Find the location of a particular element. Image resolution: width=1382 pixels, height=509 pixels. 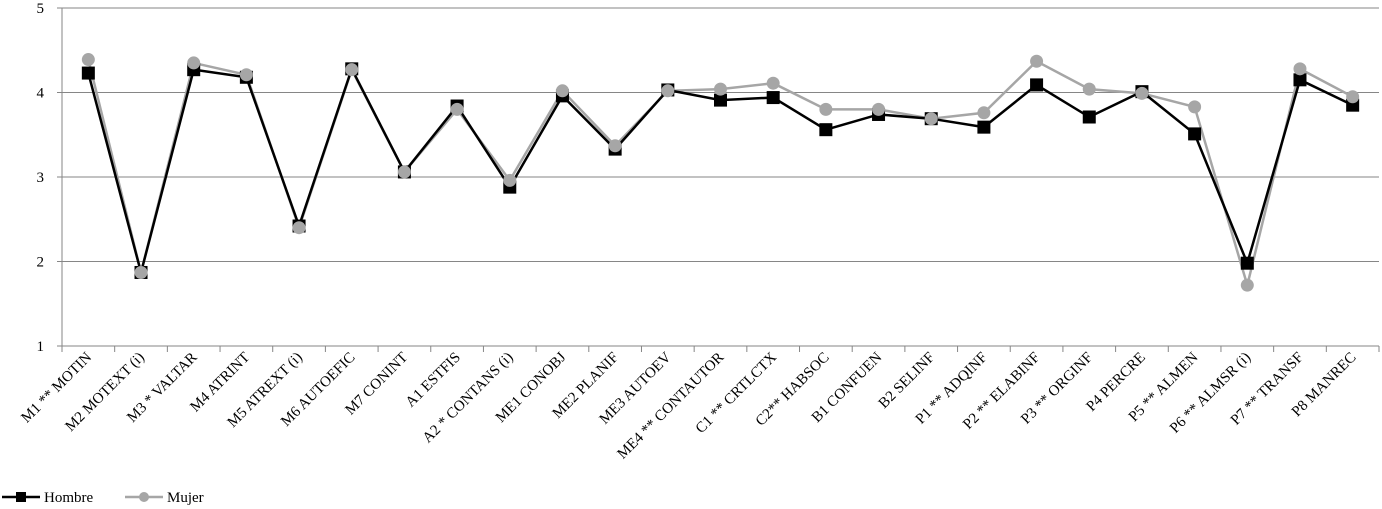

legend: Hombre Mujer is located at coordinates (103, 498).